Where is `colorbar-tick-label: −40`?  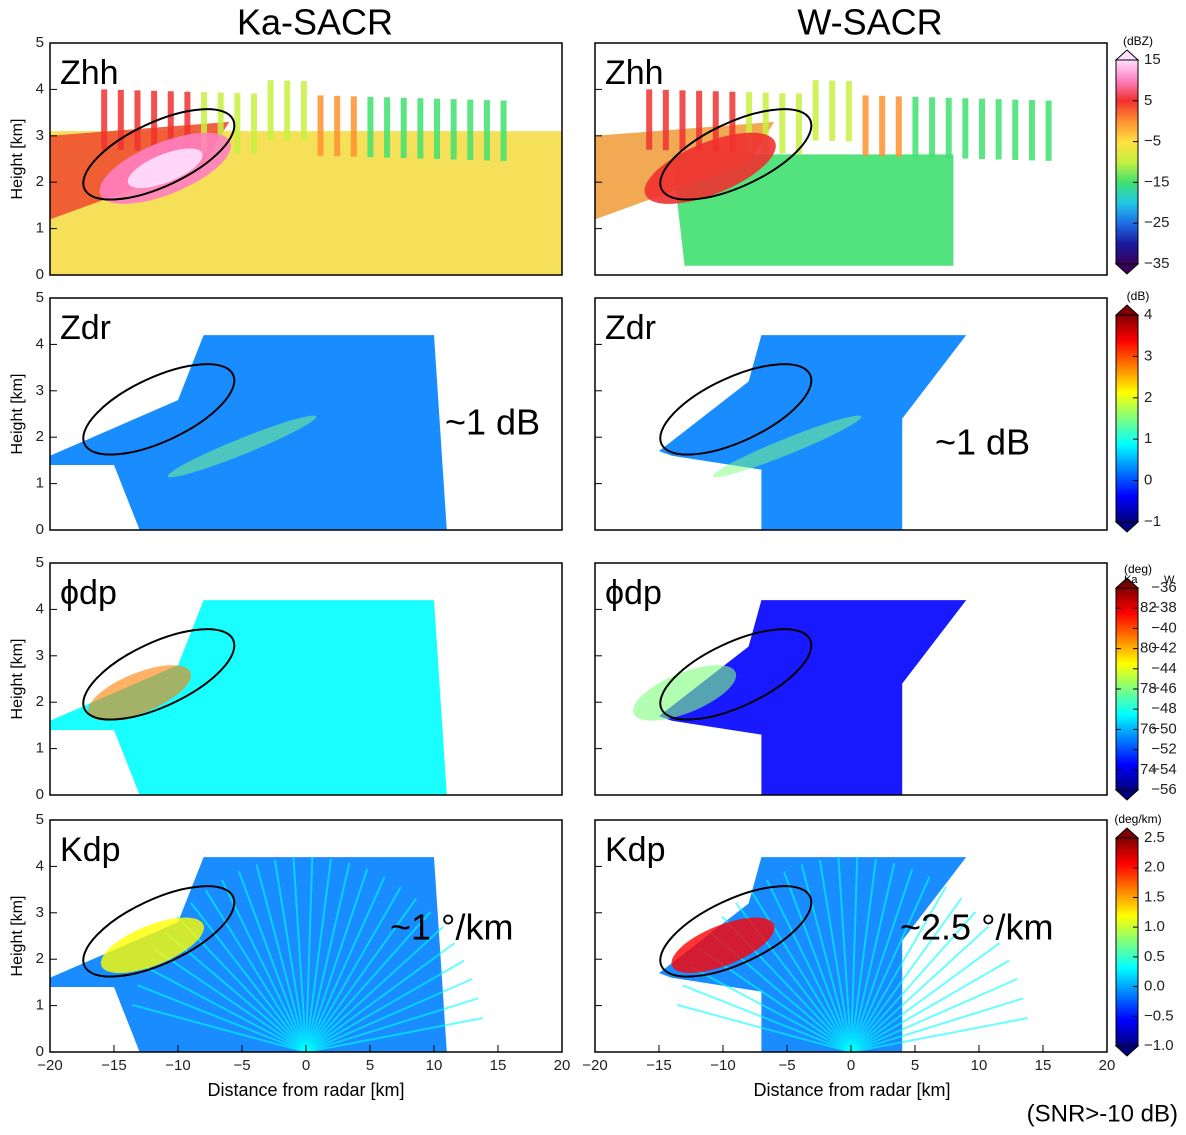 colorbar-tick-label: −40 is located at coordinates (1163, 627).